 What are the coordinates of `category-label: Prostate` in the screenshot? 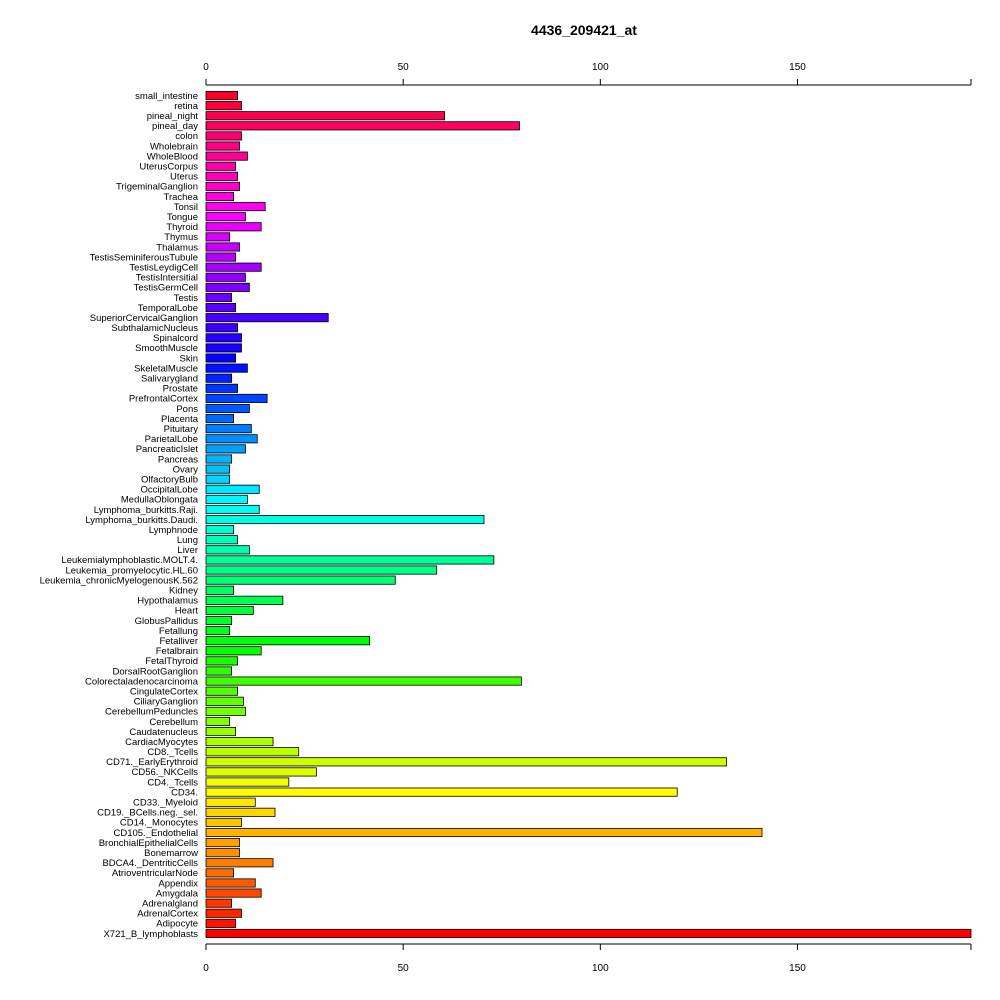 It's located at (180, 389).